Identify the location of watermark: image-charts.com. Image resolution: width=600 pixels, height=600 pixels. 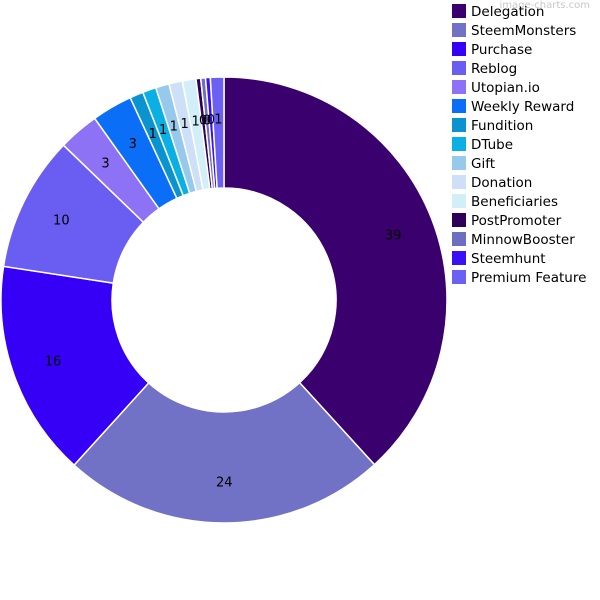
(545, 5).